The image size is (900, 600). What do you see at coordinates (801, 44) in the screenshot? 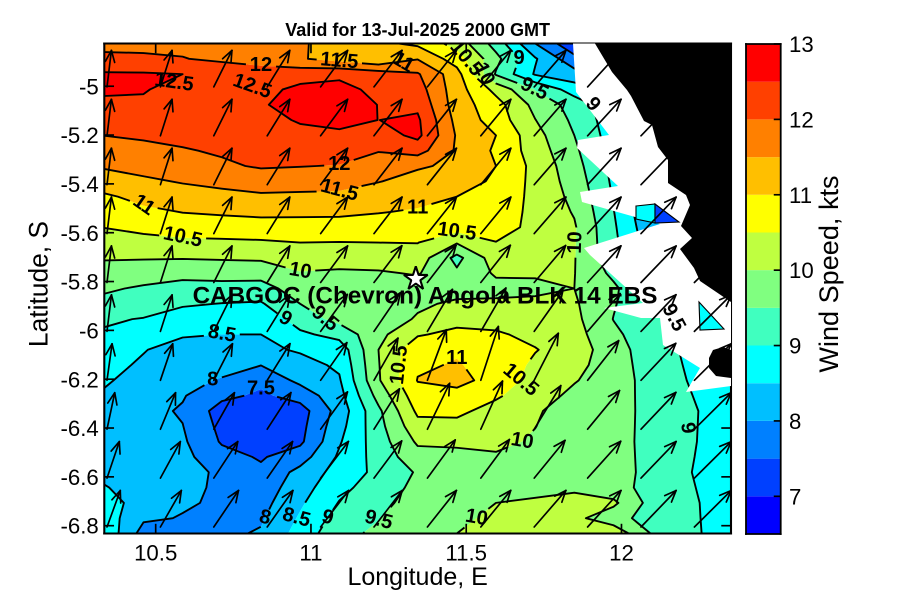
I see `svg-text: 13` at bounding box center [801, 44].